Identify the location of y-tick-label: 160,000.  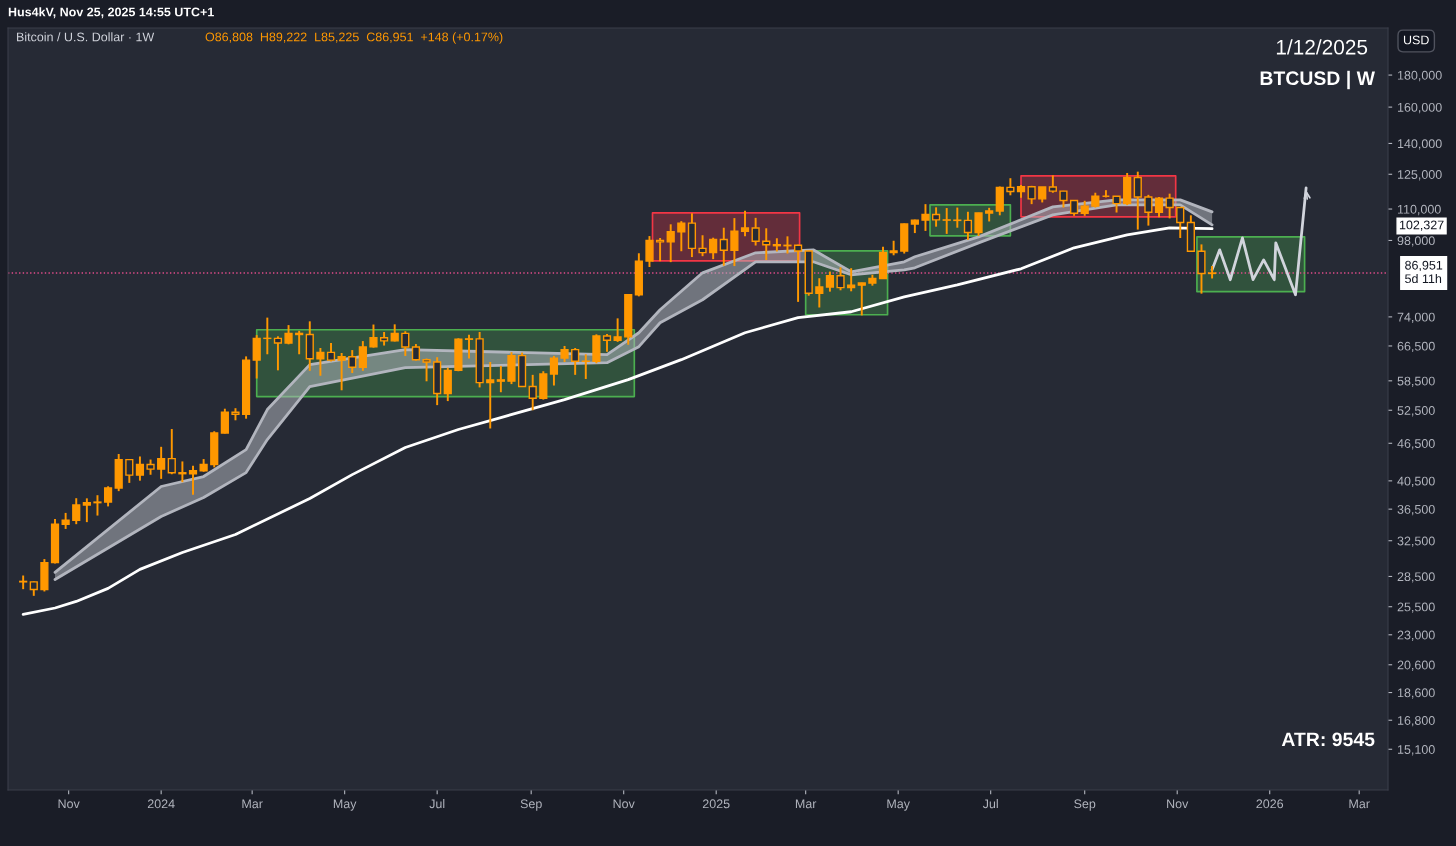
(1419, 108).